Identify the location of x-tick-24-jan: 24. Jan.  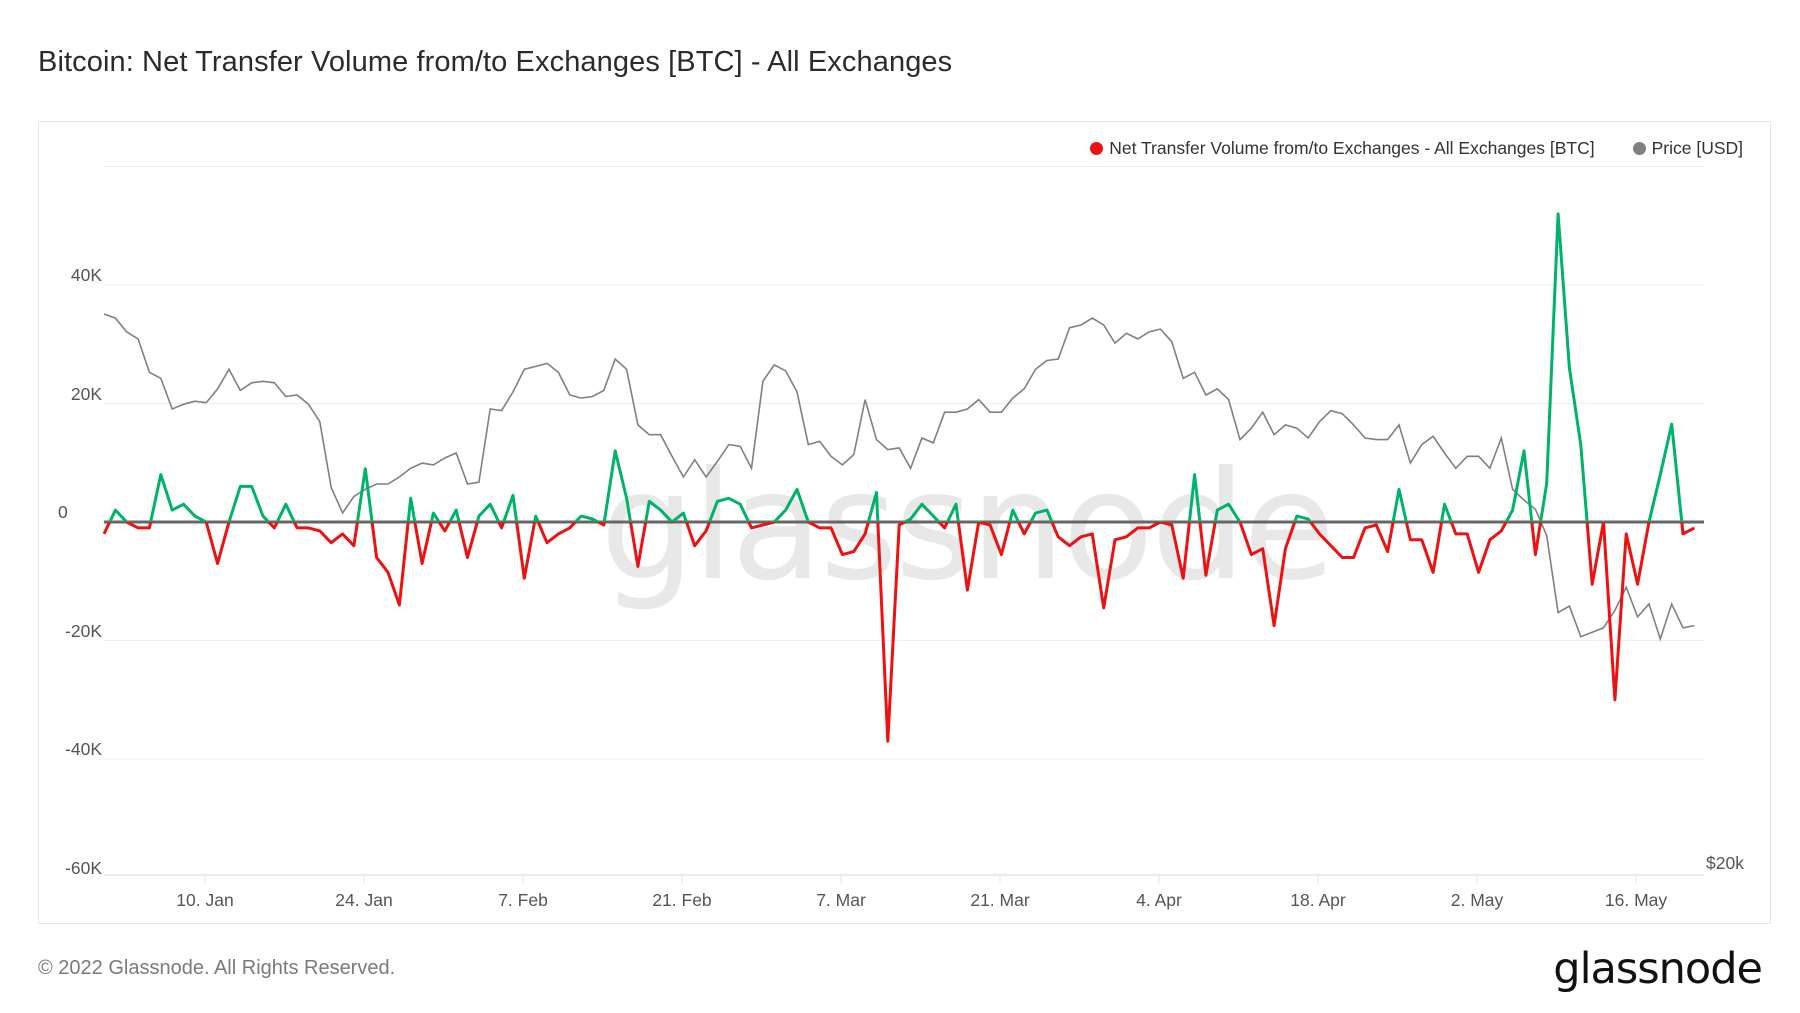
(364, 900).